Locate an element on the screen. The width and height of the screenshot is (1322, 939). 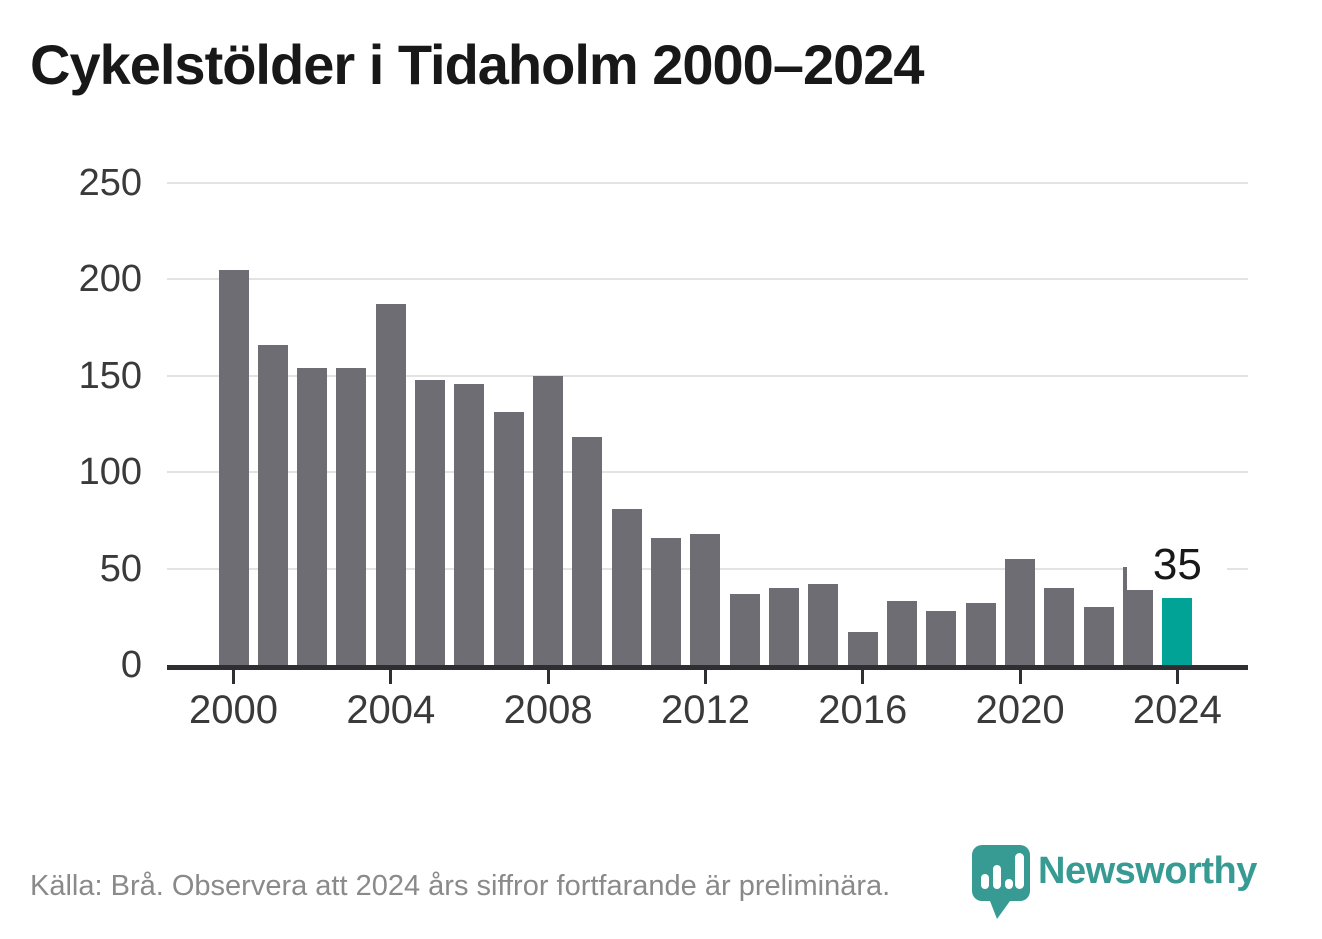
bar-2002 is located at coordinates (312, 516).